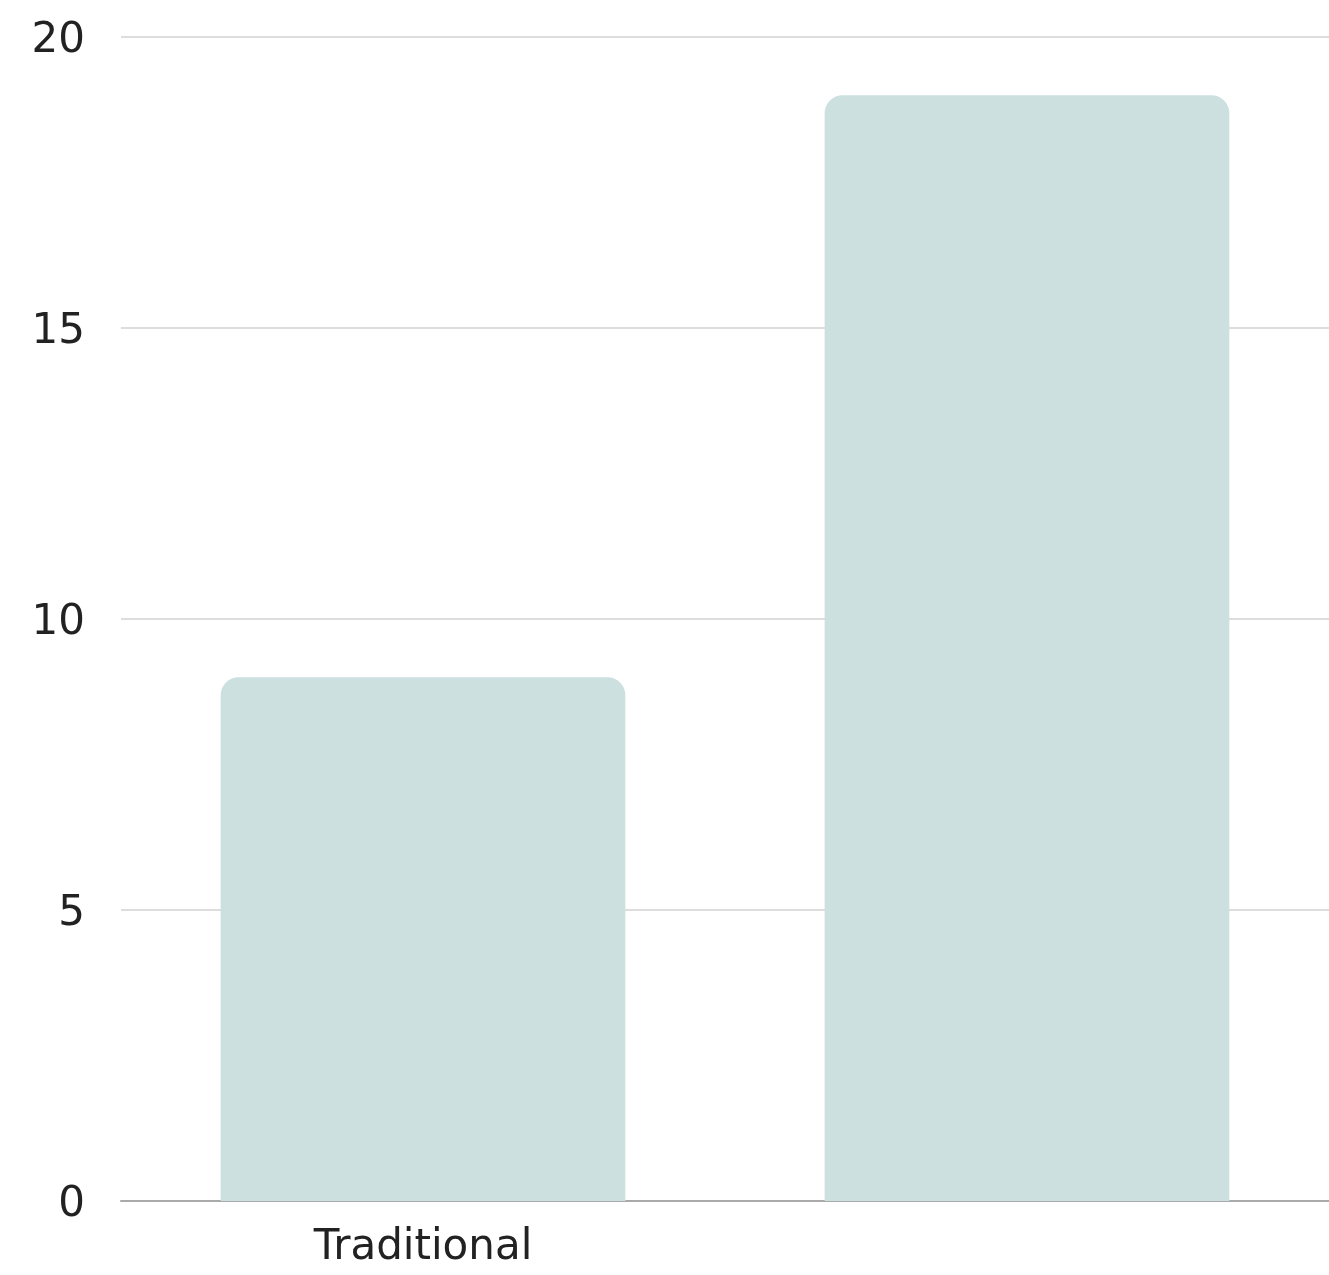  I want to click on y-tick-label: 15, so click(58, 328).